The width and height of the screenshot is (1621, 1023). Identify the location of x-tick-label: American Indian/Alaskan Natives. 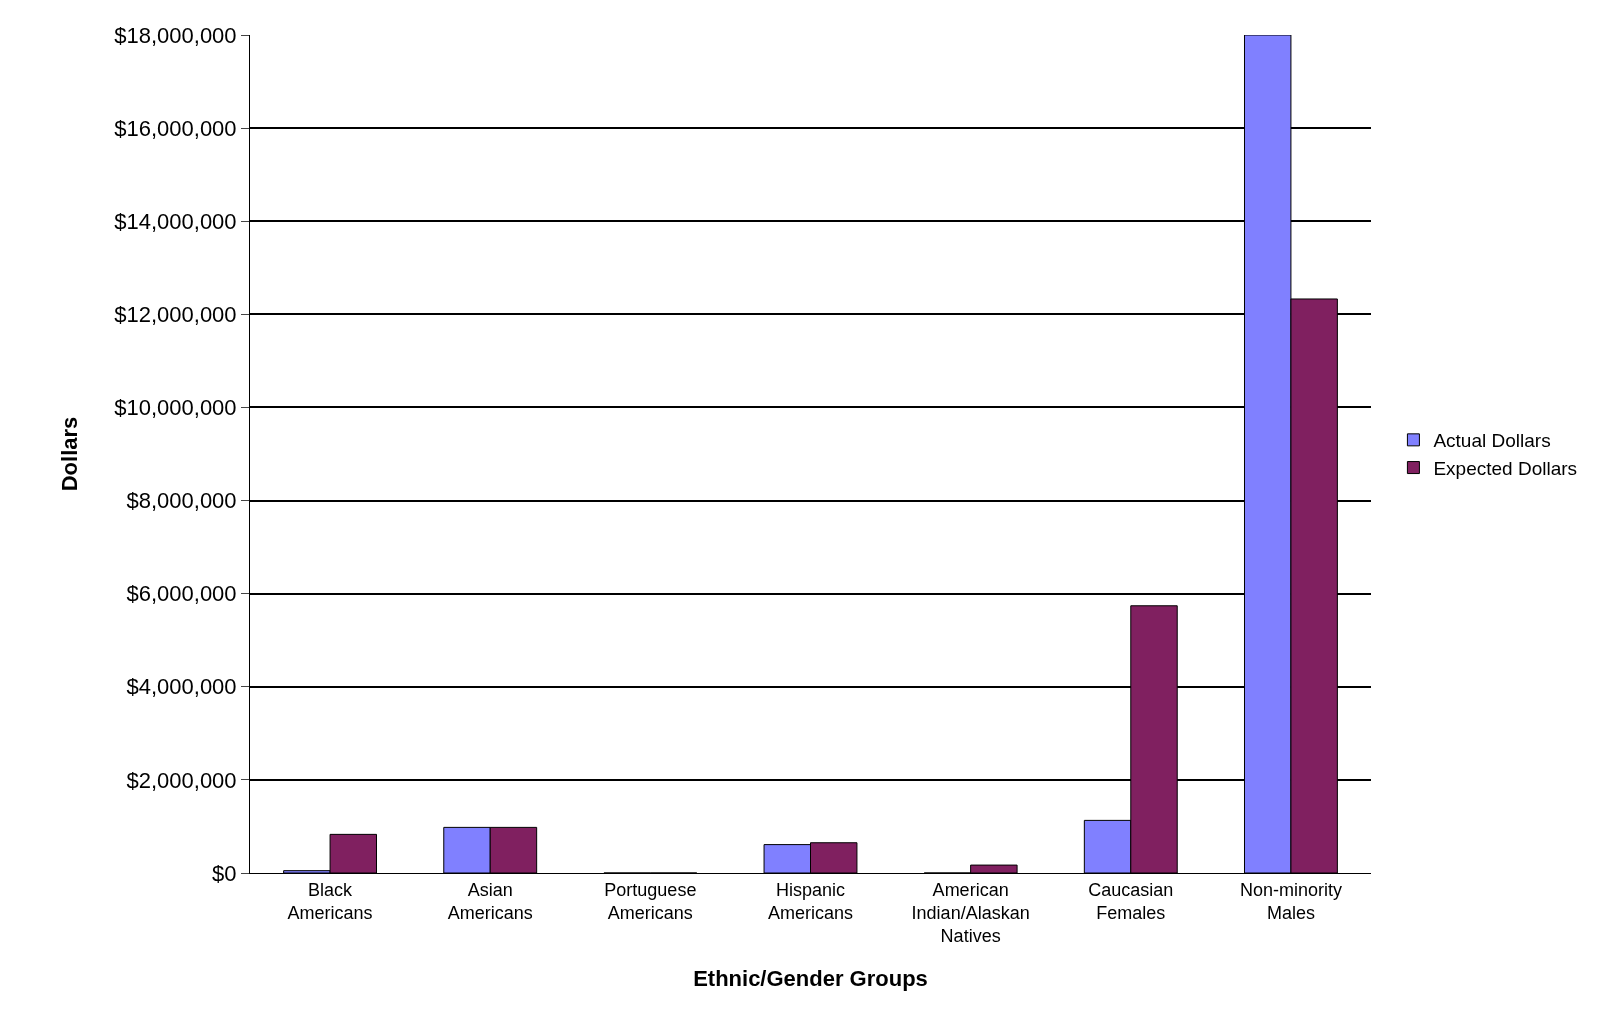
(970, 913).